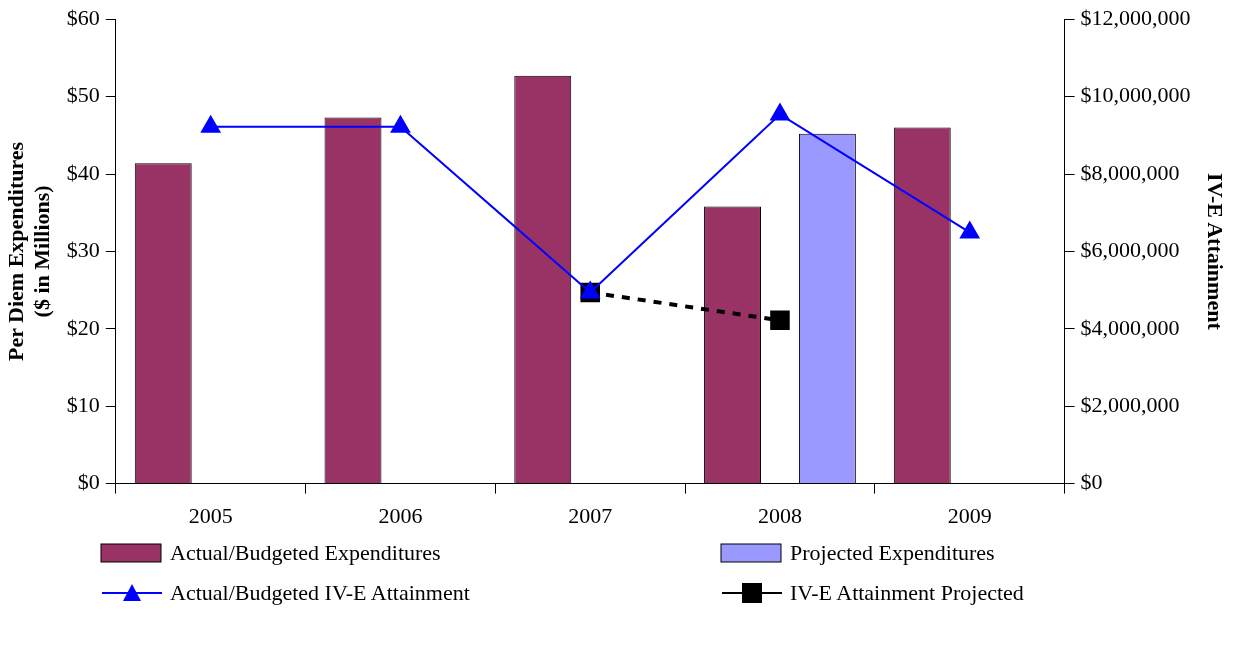  I want to click on y2-axis-title: IV-E Attainment, so click(1216, 252).